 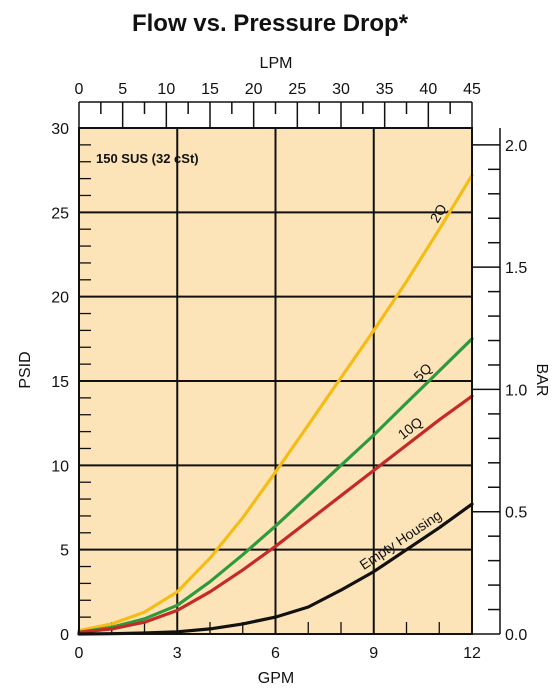 I want to click on y-tick-label: 25, so click(x=60, y=213).